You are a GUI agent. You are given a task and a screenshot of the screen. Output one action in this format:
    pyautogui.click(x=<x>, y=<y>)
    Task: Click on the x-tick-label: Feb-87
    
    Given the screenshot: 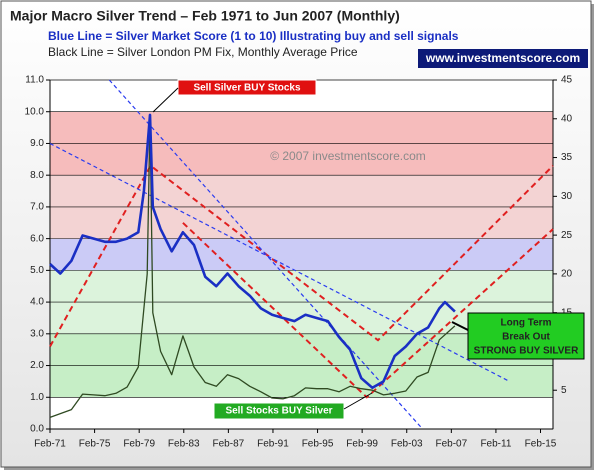 What is the action you would take?
    pyautogui.click(x=229, y=444)
    